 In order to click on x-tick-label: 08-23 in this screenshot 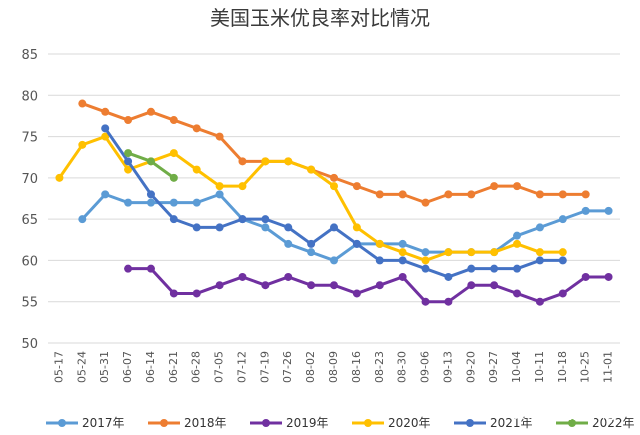, I will do `click(379, 367)`.